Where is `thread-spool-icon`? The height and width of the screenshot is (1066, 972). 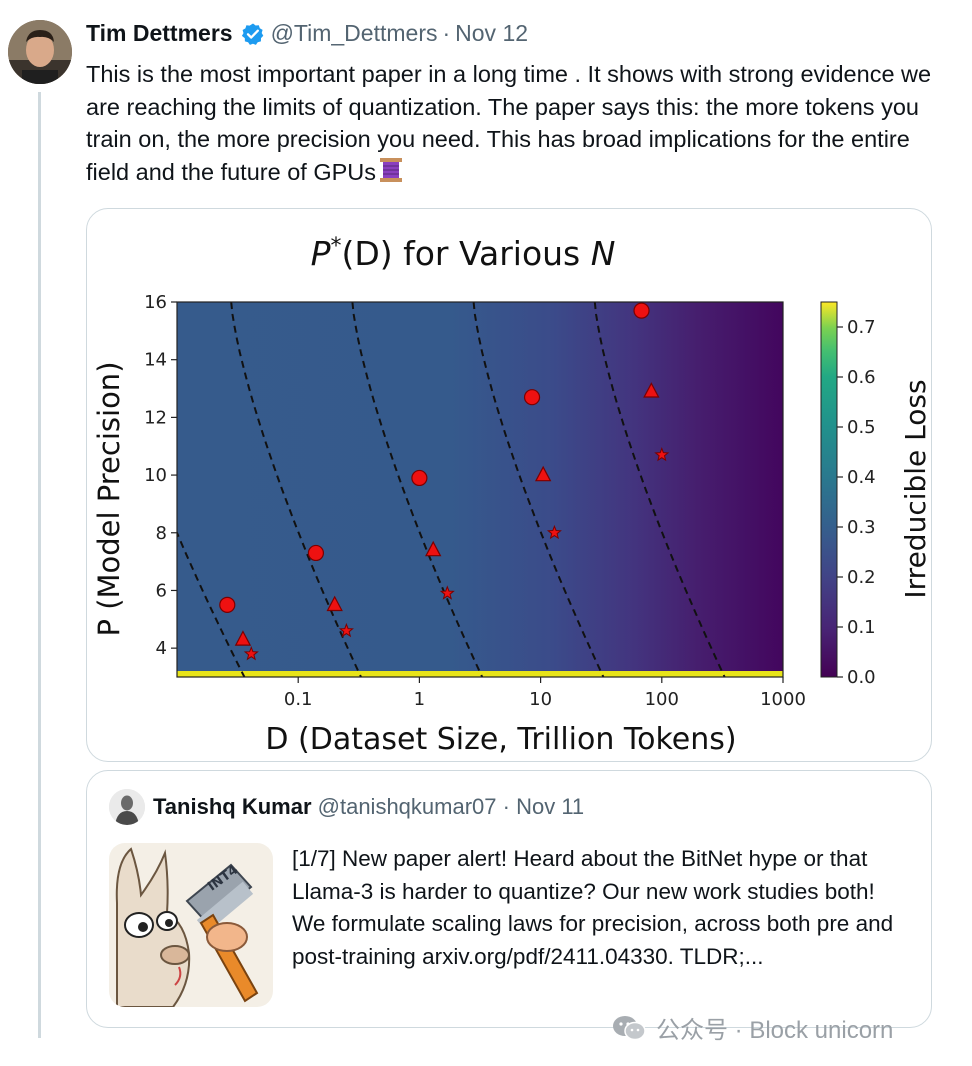
thread-spool-icon is located at coordinates (391, 169).